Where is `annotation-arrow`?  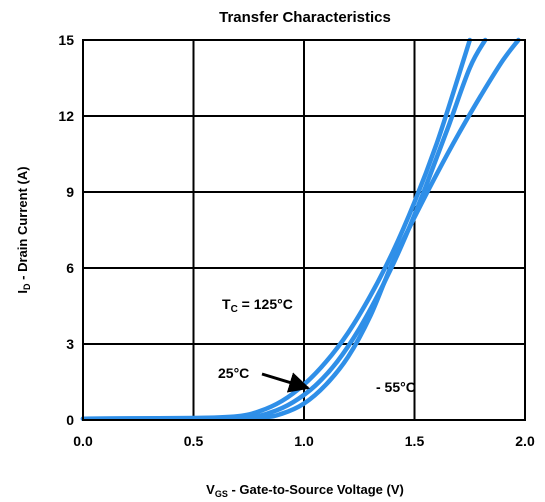 annotation-arrow is located at coordinates (286, 382).